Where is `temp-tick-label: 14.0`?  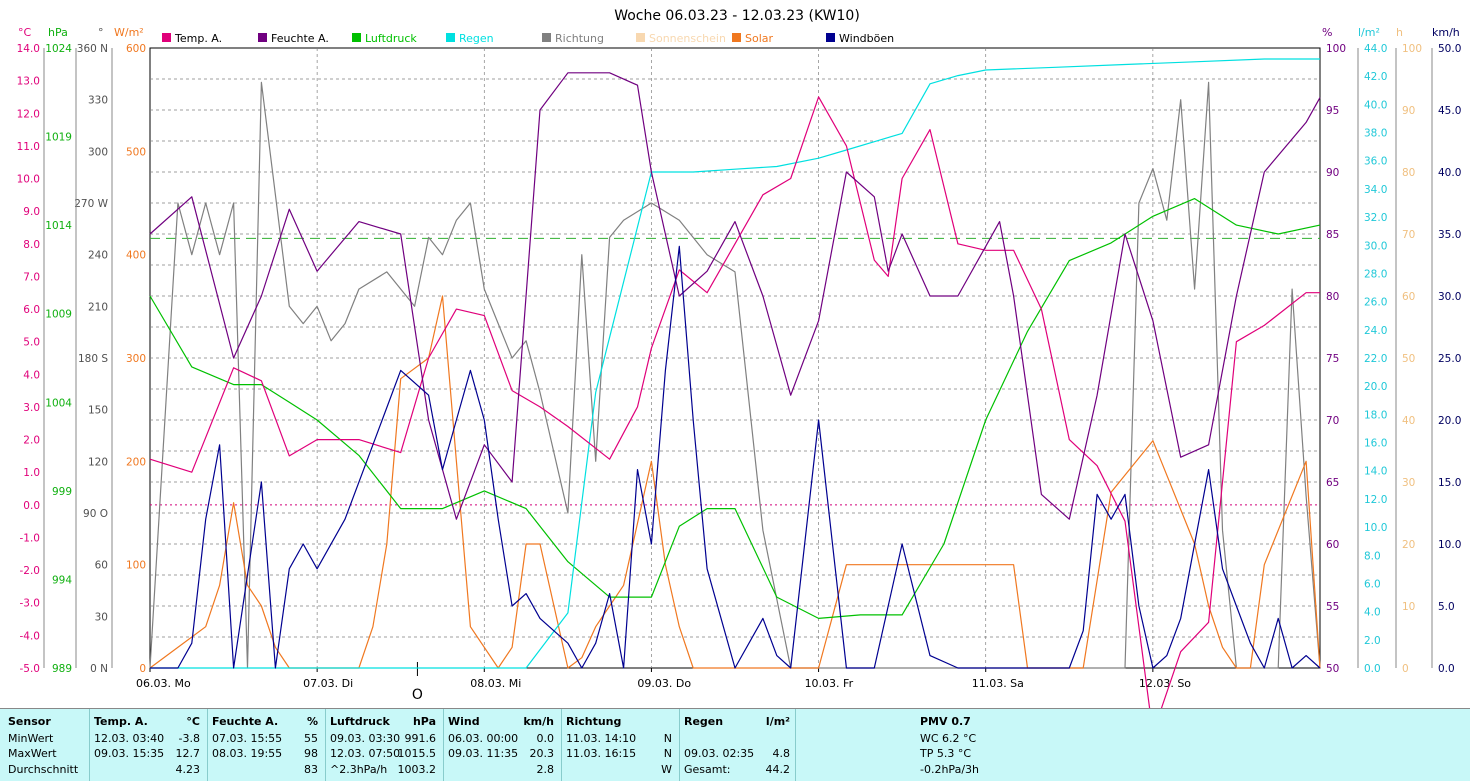 temp-tick-label: 14.0 is located at coordinates (28, 49).